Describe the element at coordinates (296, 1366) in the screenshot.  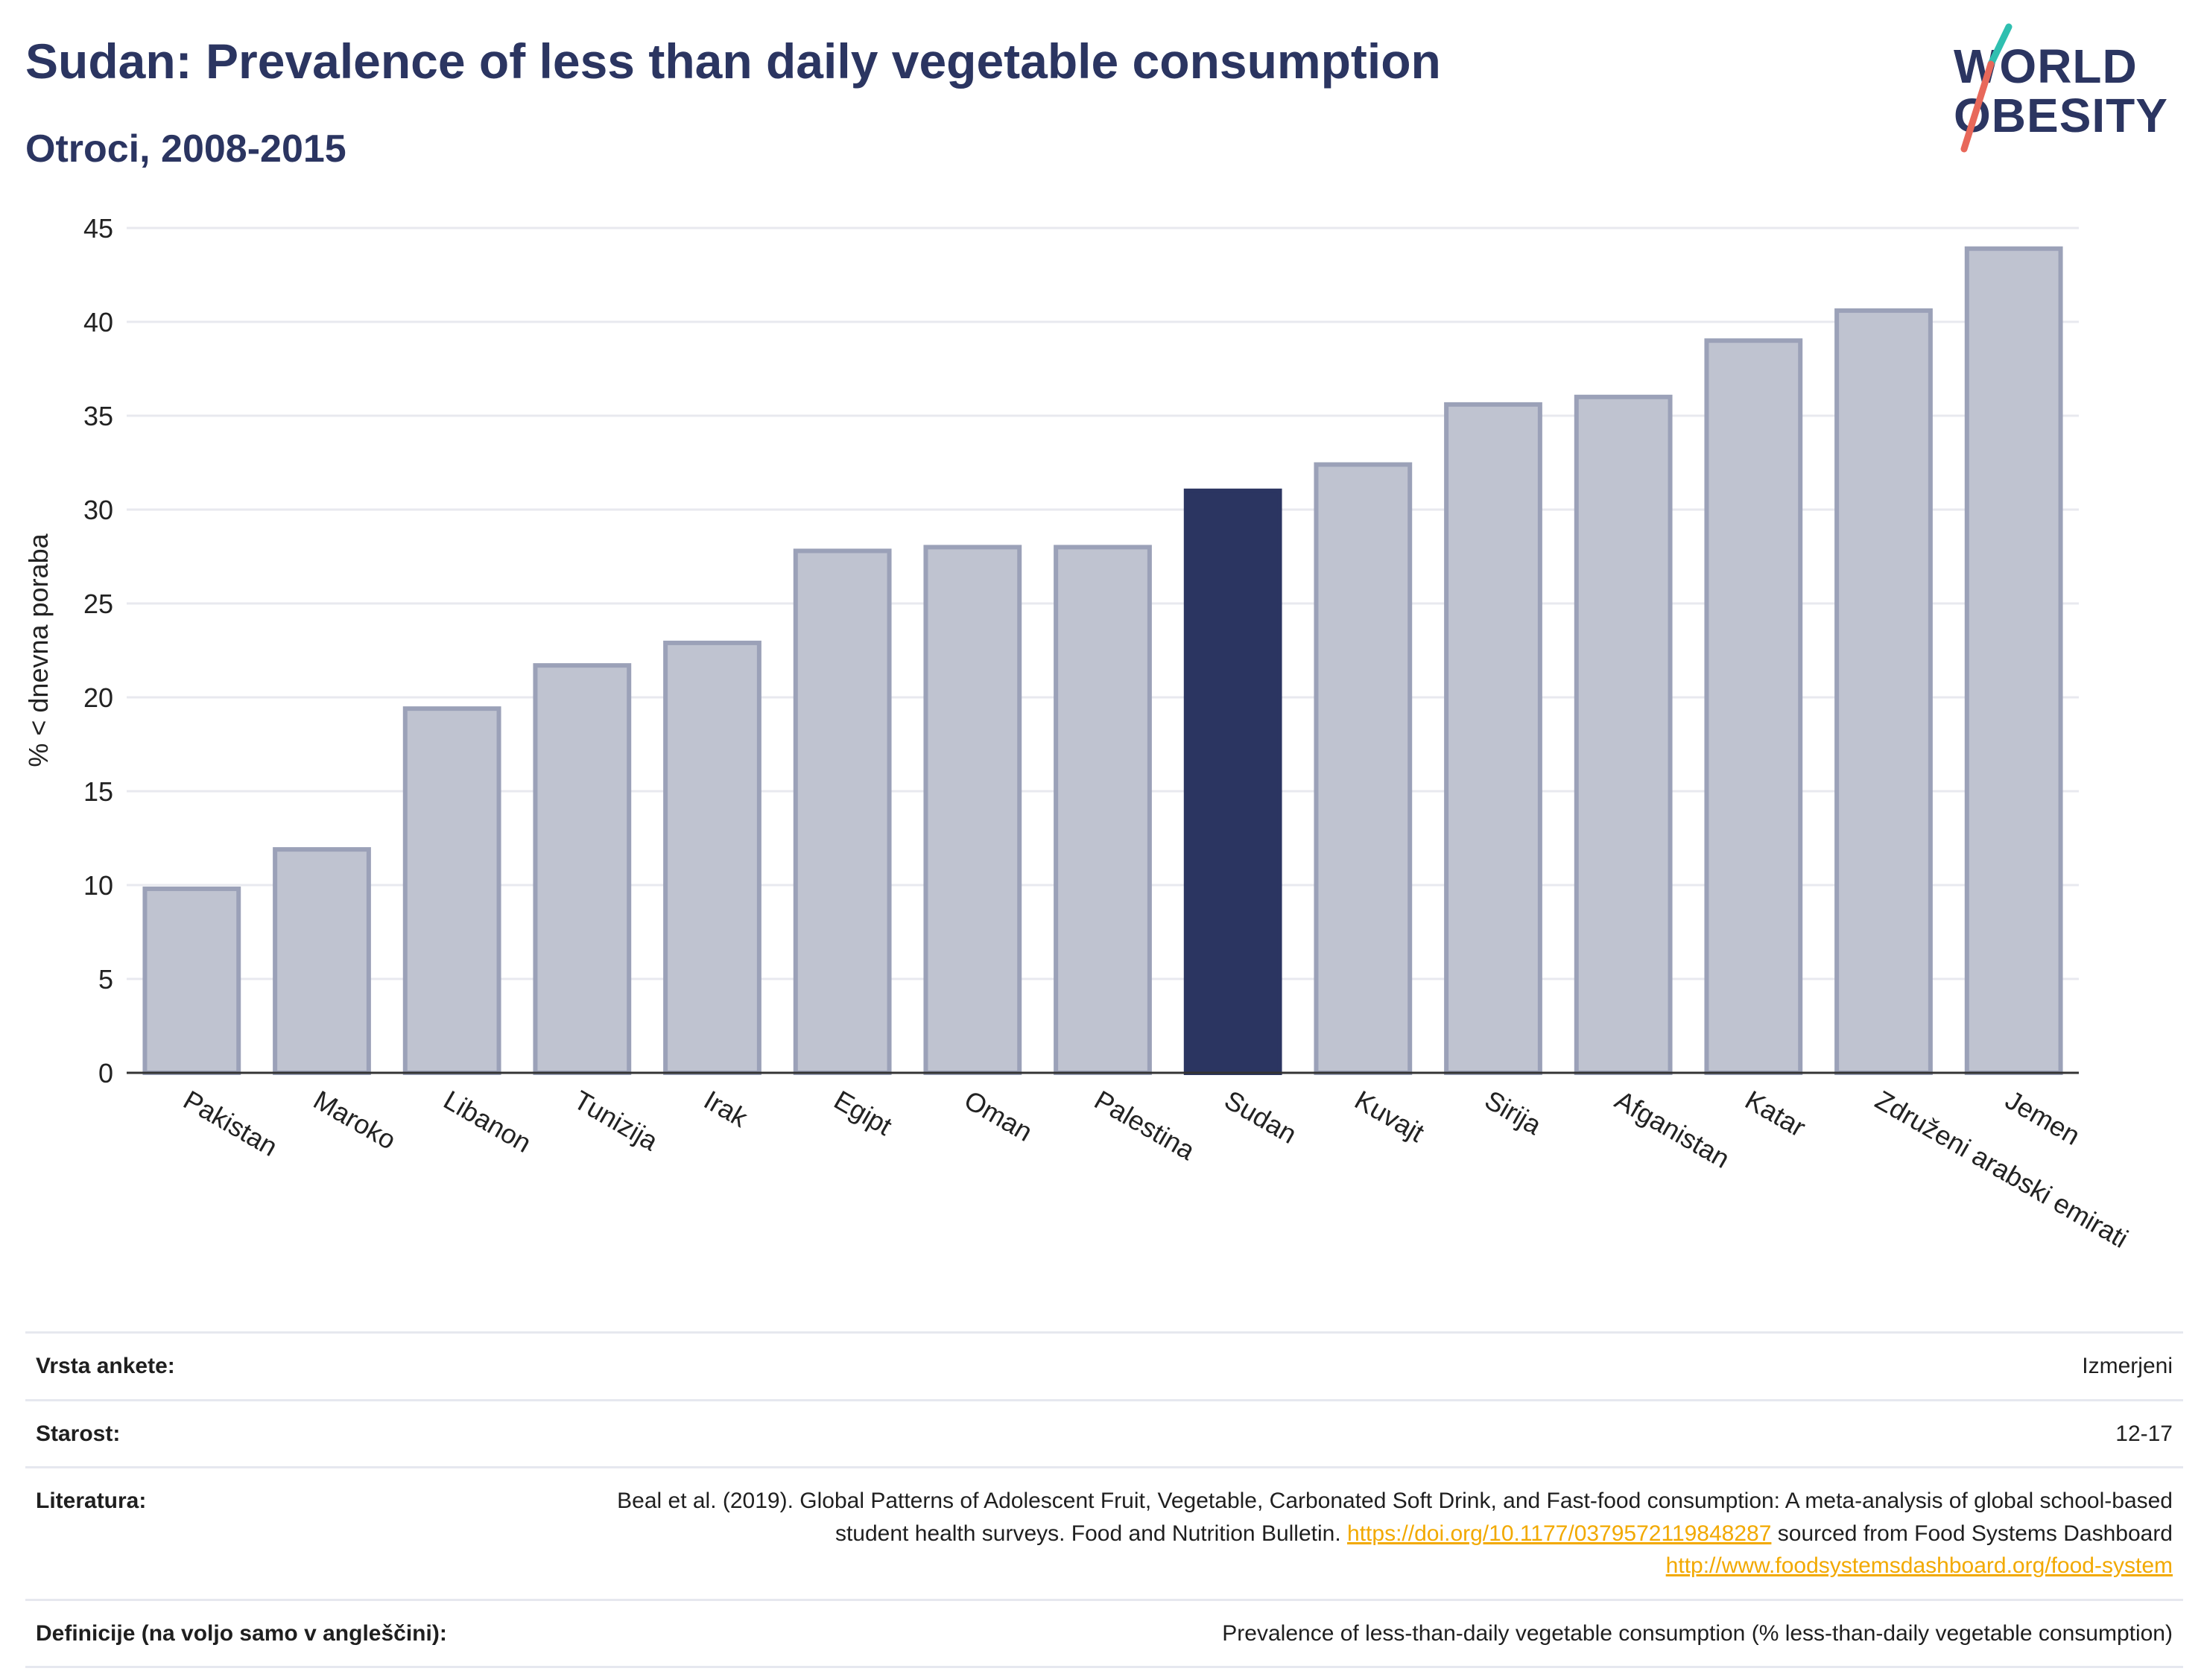
I see `survey-type-label: Vrsta ankete:` at that location.